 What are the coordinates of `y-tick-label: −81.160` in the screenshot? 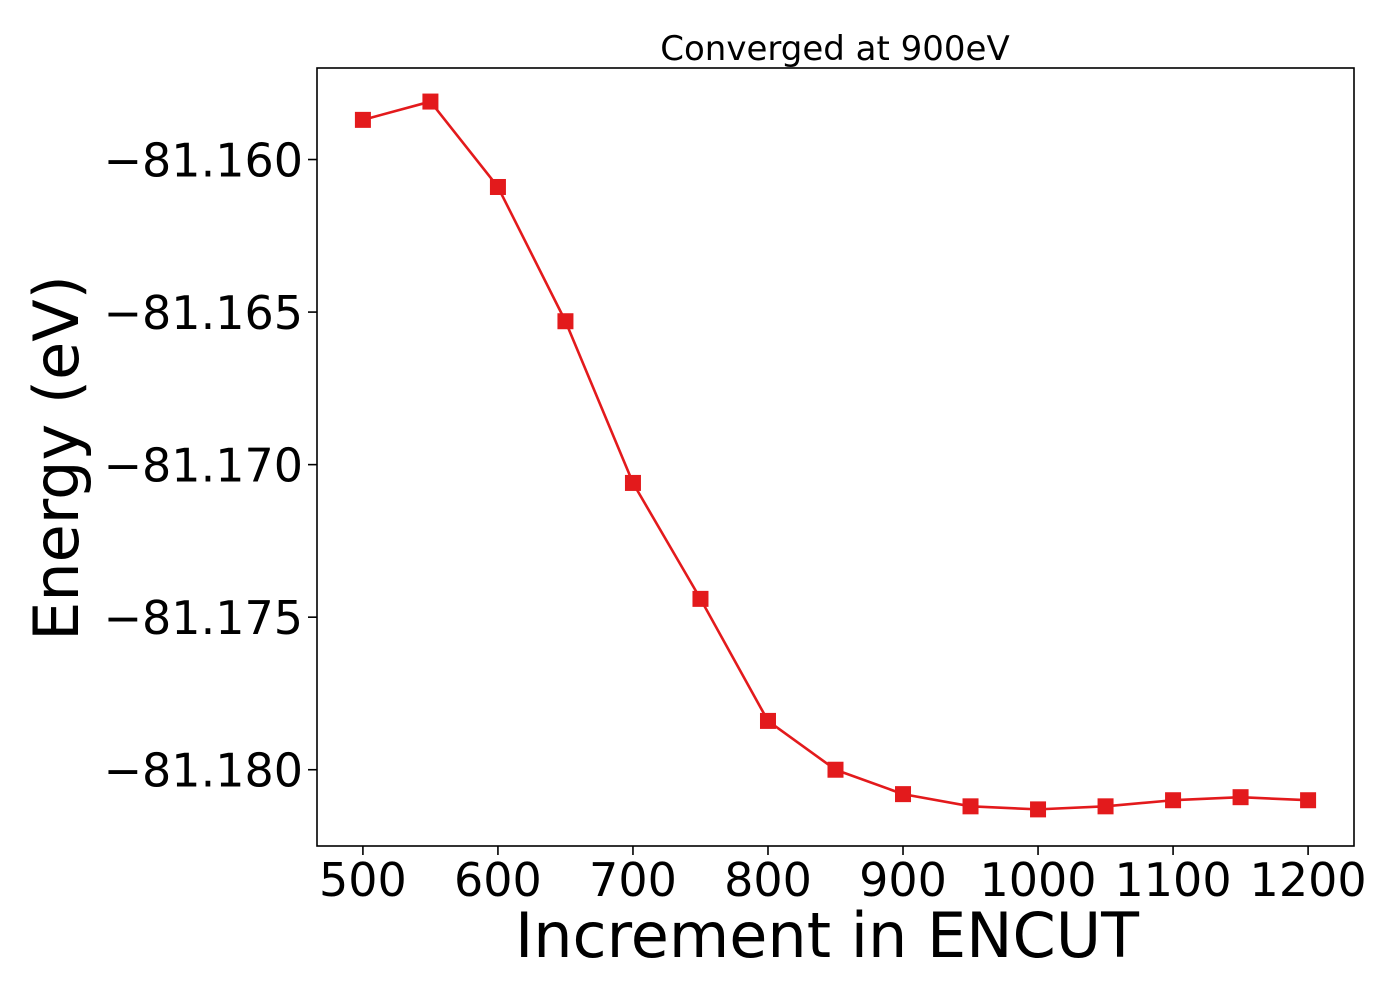 It's located at (204, 161).